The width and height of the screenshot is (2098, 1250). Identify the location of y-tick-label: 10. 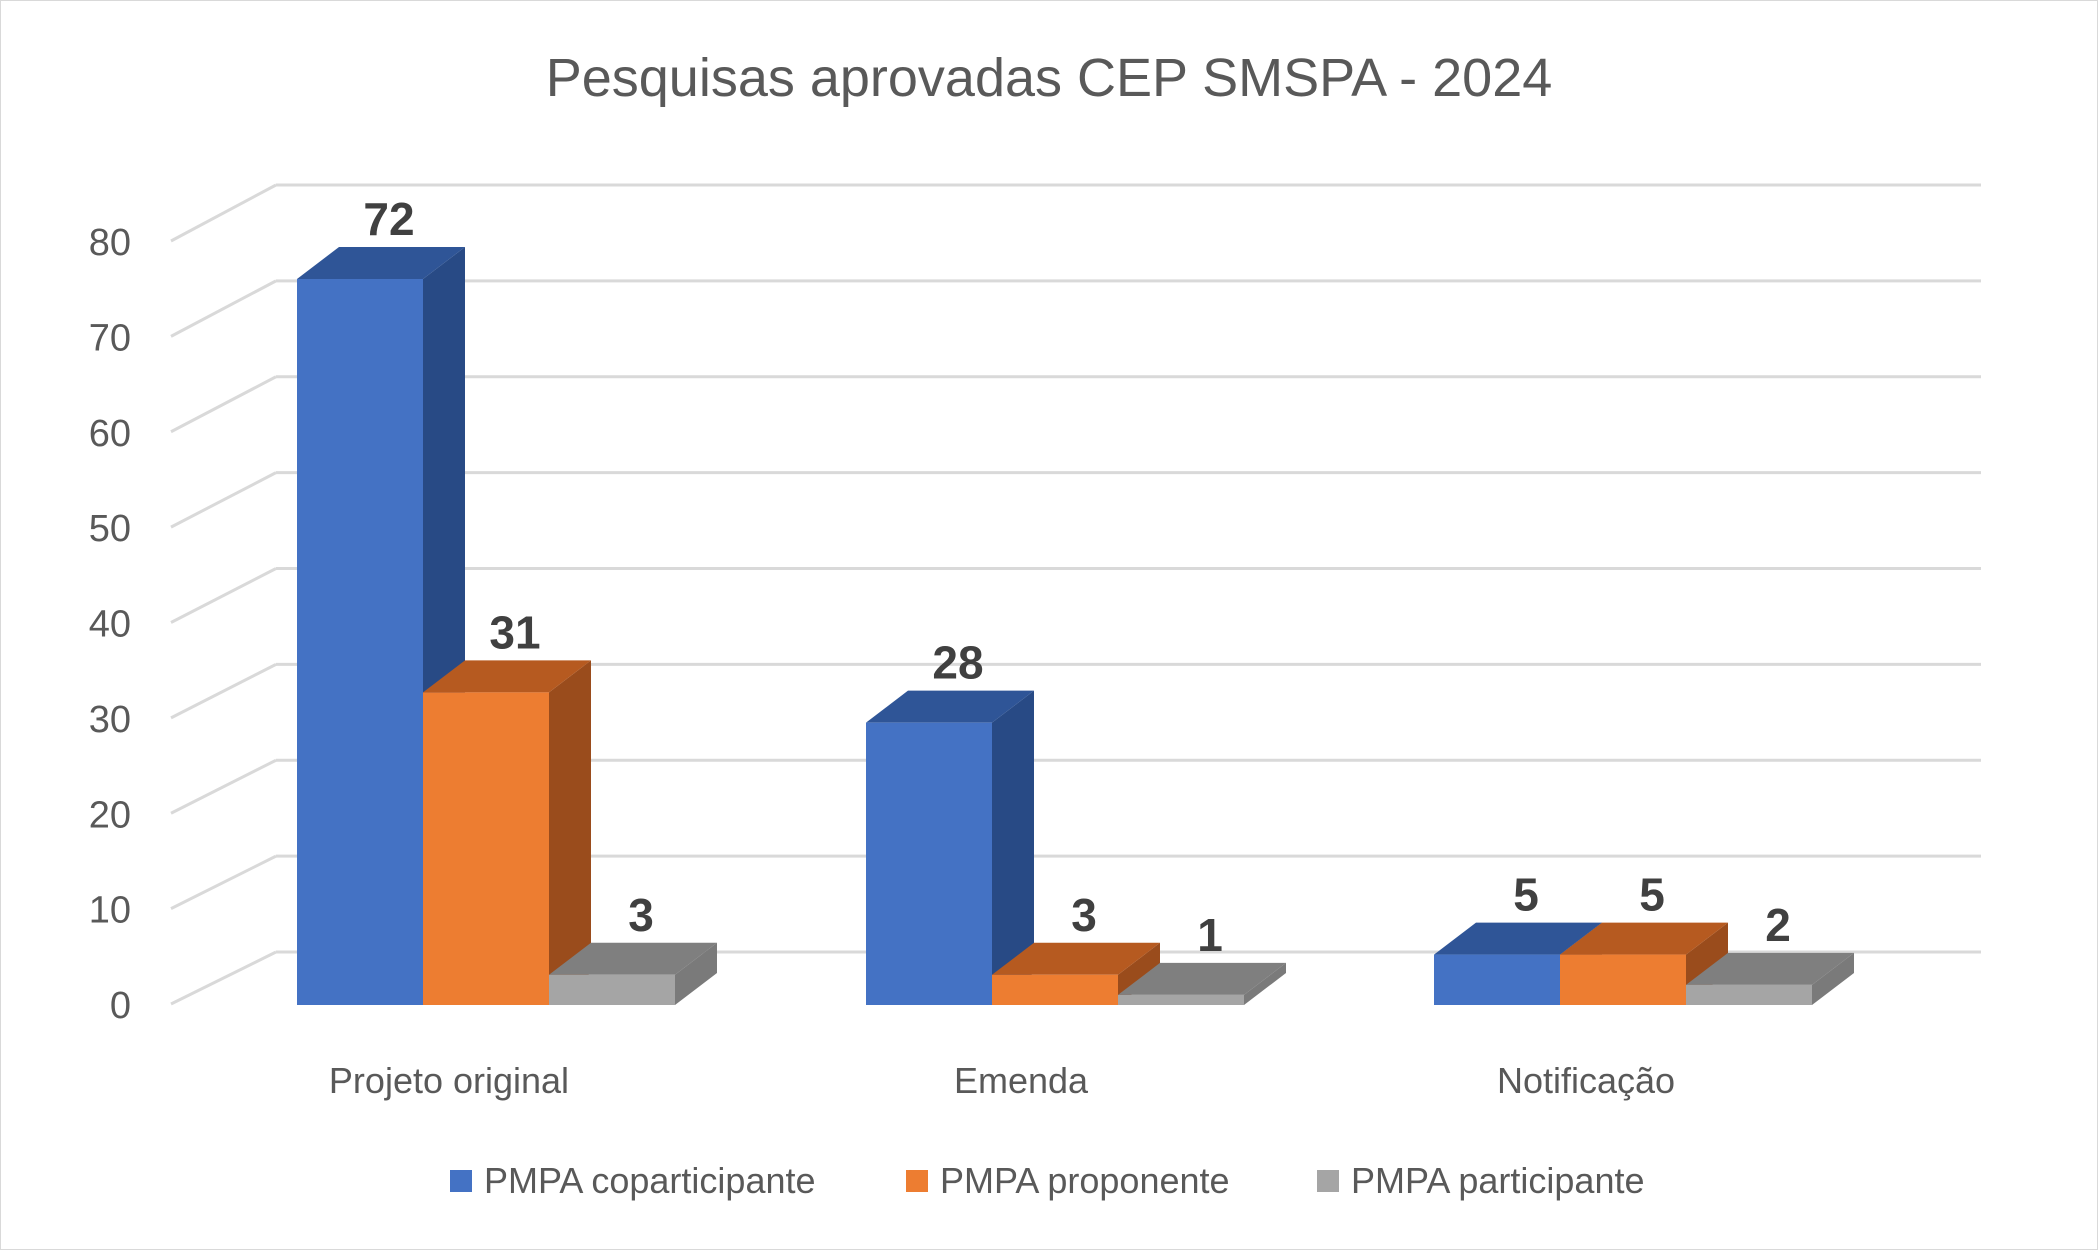
(110, 911).